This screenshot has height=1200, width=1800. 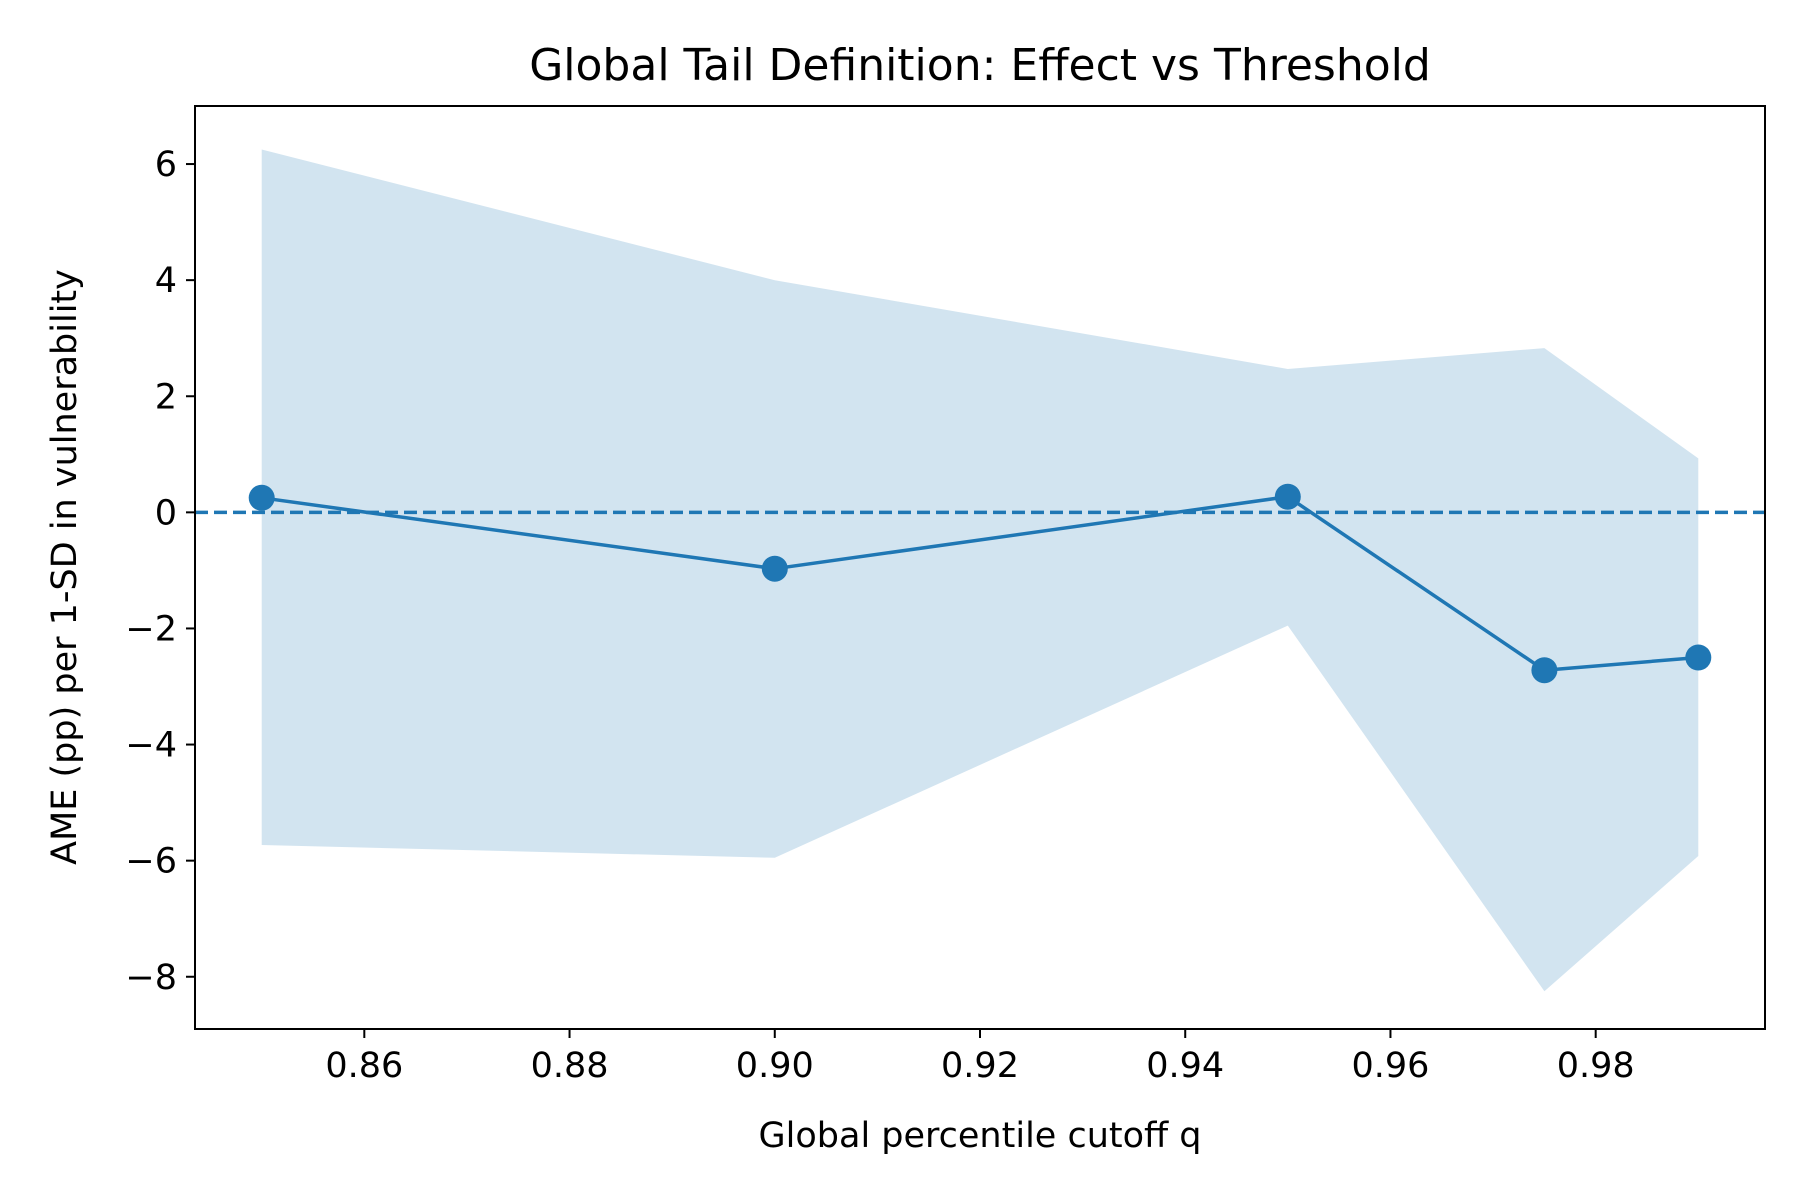 I want to click on x-tick-label: 0.86, so click(x=364, y=1066).